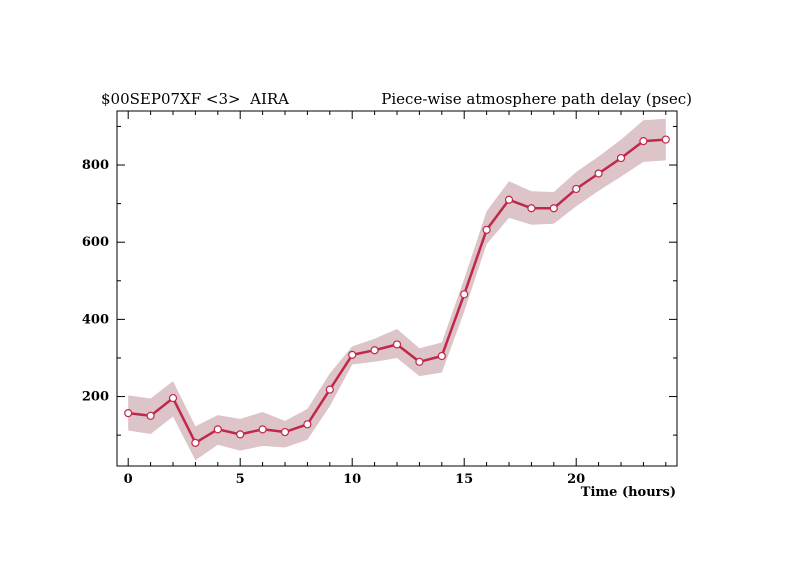 The width and height of the screenshot is (794, 577). Describe the element at coordinates (95, 165) in the screenshot. I see `y-tick-label: 800` at that location.